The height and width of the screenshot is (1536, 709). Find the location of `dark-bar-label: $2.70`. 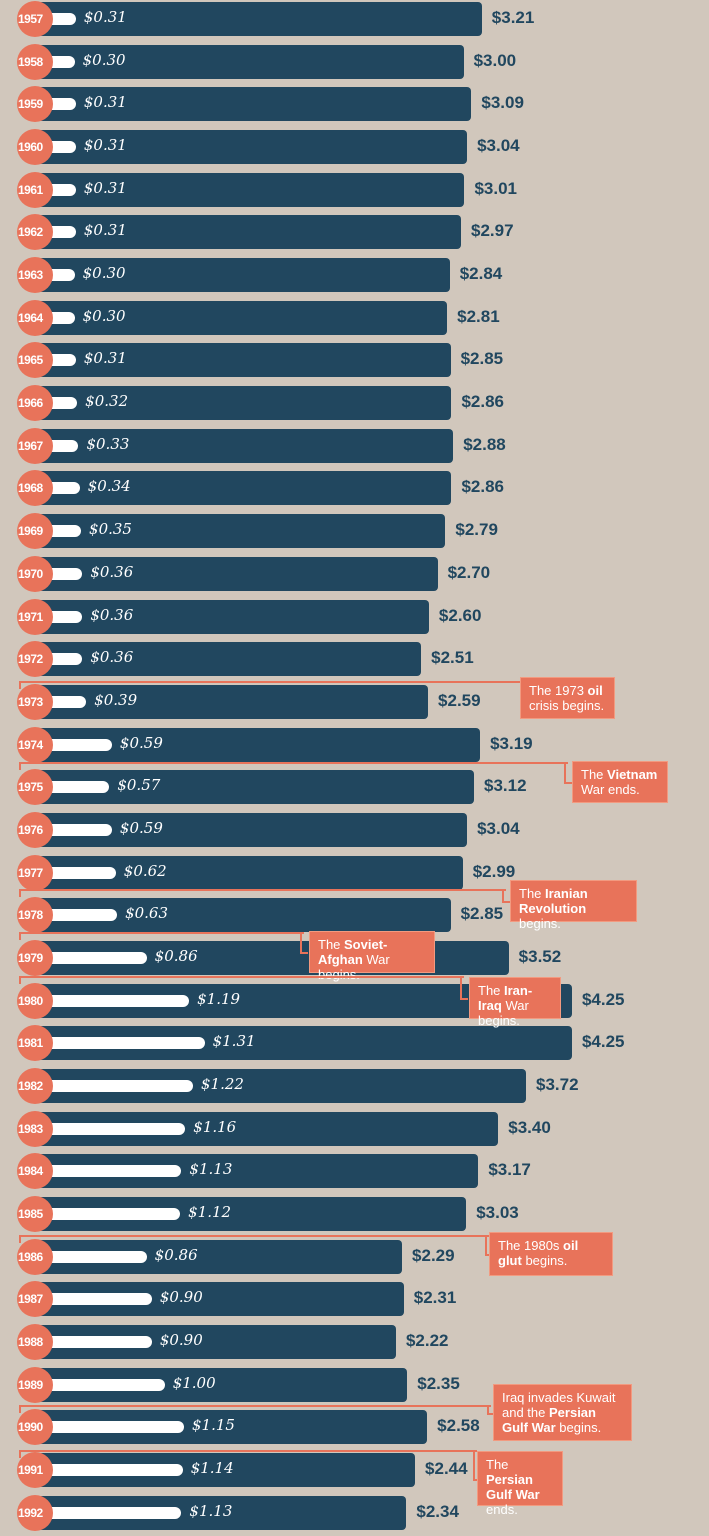

dark-bar-label: $2.70 is located at coordinates (469, 572).